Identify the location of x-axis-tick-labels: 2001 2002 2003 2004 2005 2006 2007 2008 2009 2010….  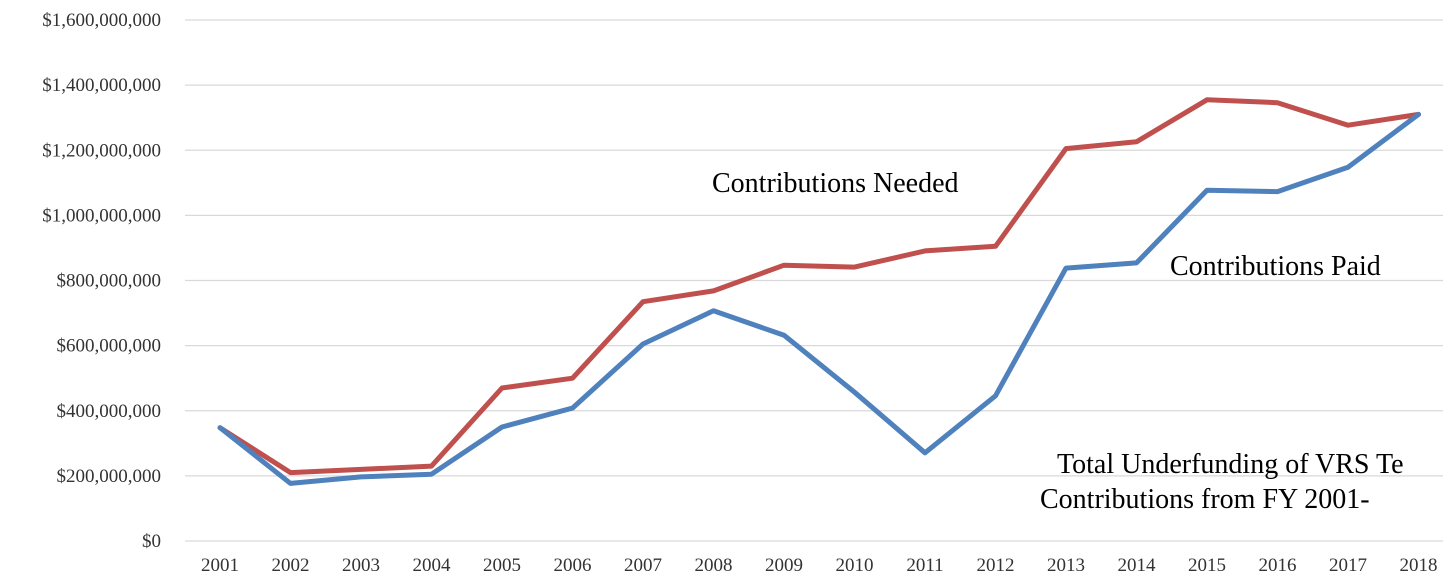
(819, 565).